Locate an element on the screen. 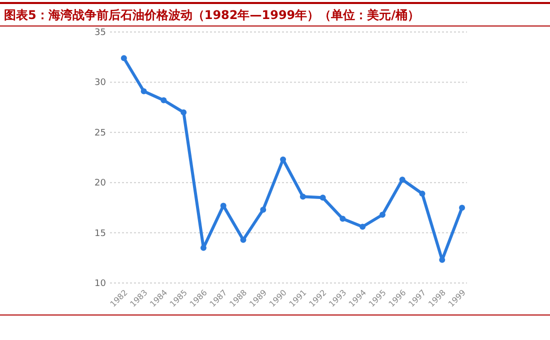 The image size is (550, 340). y-tick-label: 15 is located at coordinates (100, 233).